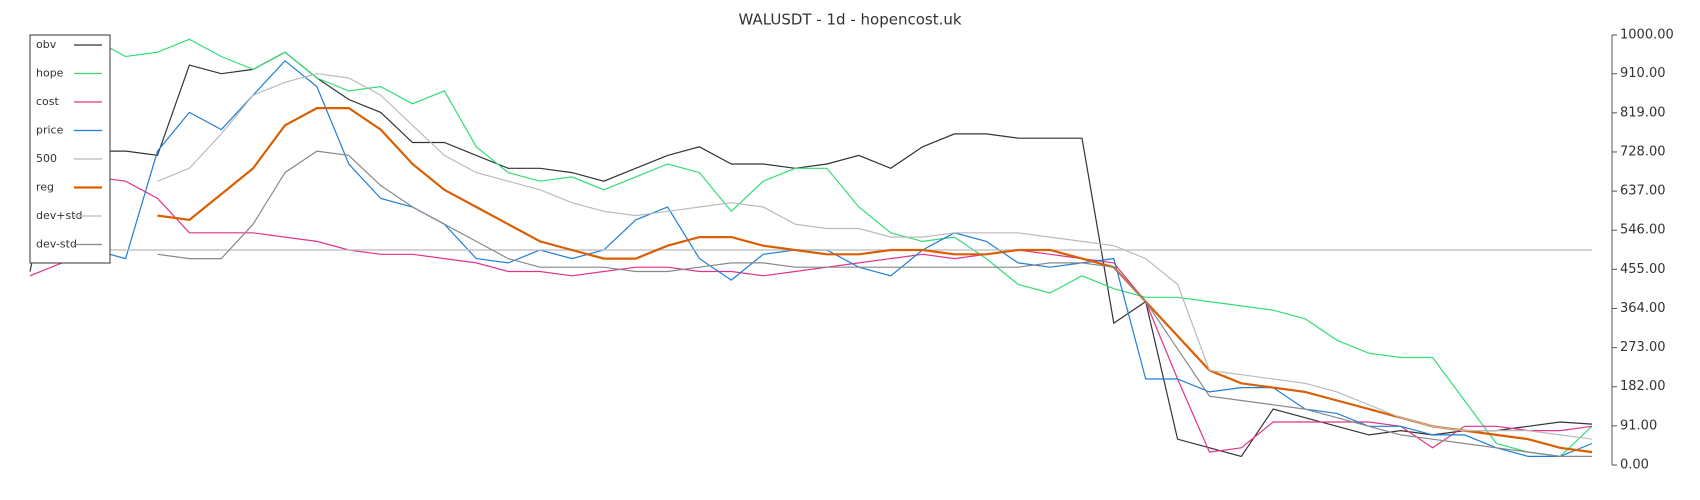 The image size is (1700, 500). I want to click on y-tick-label: 910.00, so click(1643, 73).